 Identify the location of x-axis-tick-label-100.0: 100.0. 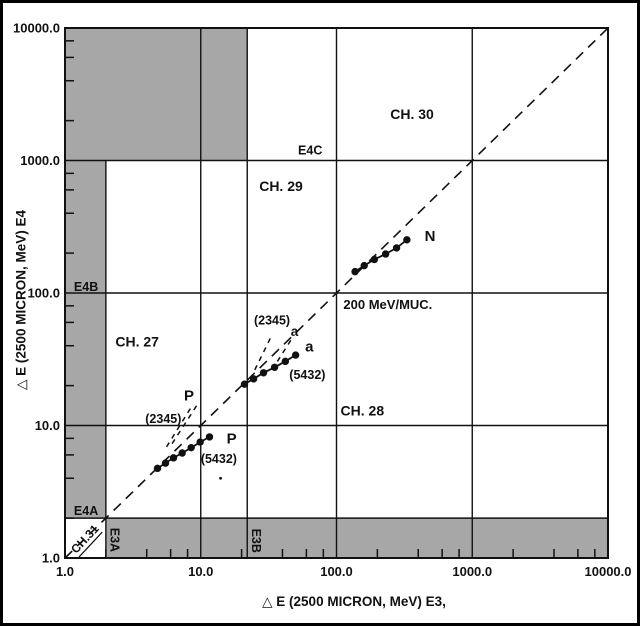
(336, 571).